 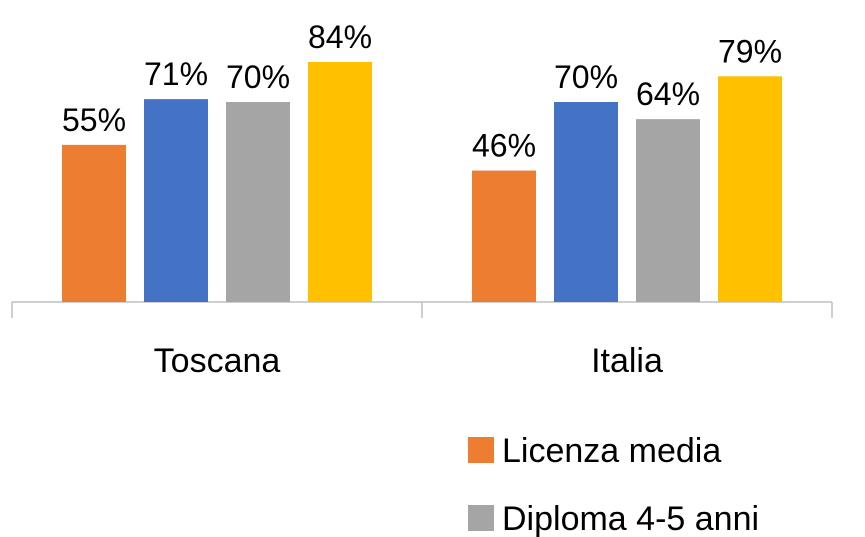 I want to click on x-tick-label: Italia, so click(x=627, y=361).